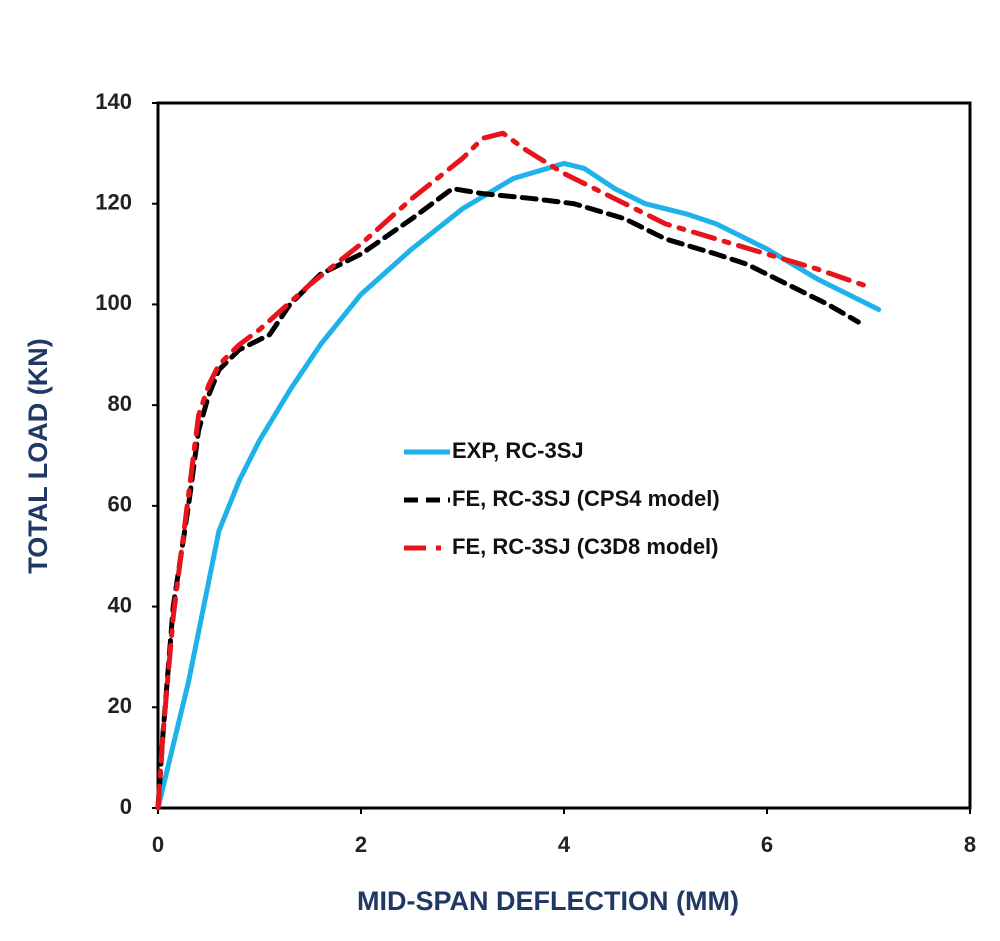 The width and height of the screenshot is (1000, 941). I want to click on legend-label: FE, RC-3SJ (C3D8 model), so click(585, 546).